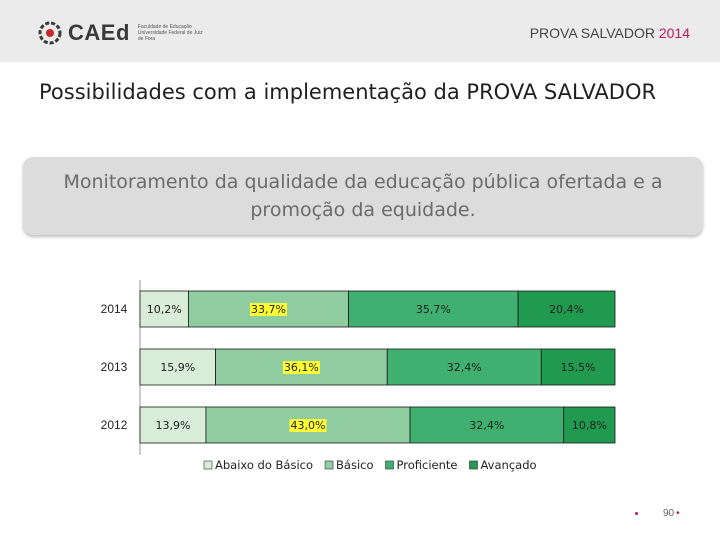 The height and width of the screenshot is (540, 720). I want to click on data-label: 10,8%, so click(589, 425).